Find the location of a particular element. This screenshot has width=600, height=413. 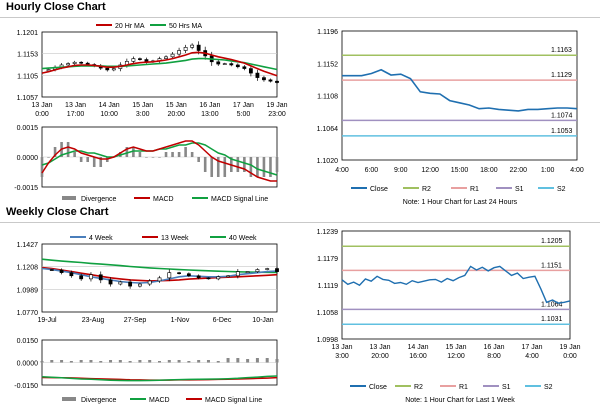

hourly-pivot-x-tick: 9:00 is located at coordinates (401, 170).